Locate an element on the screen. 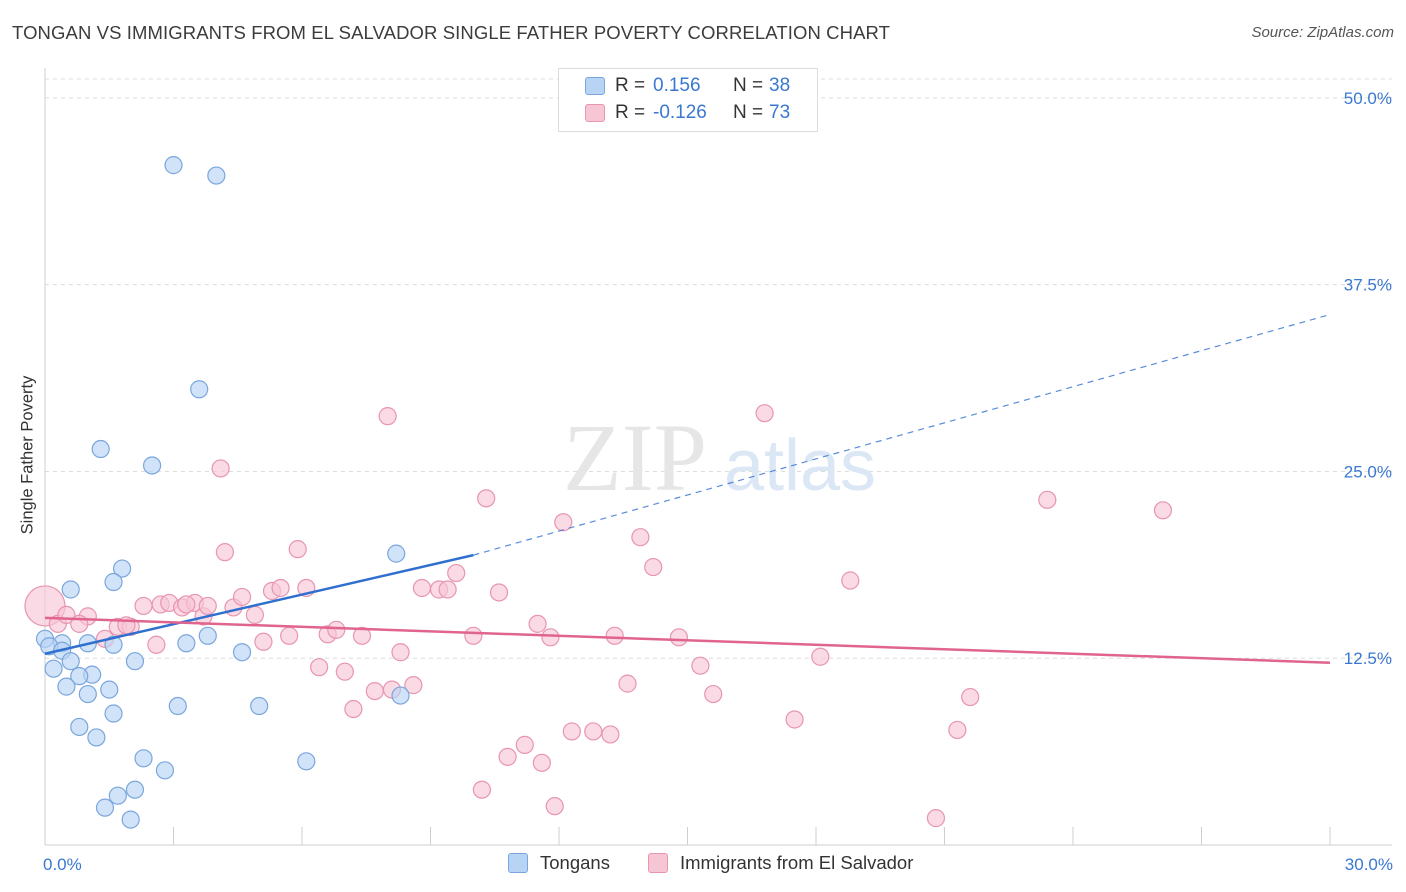 Image resolution: width=1406 pixels, height=892 pixels. tongan-trend-line is located at coordinates (259, 604).